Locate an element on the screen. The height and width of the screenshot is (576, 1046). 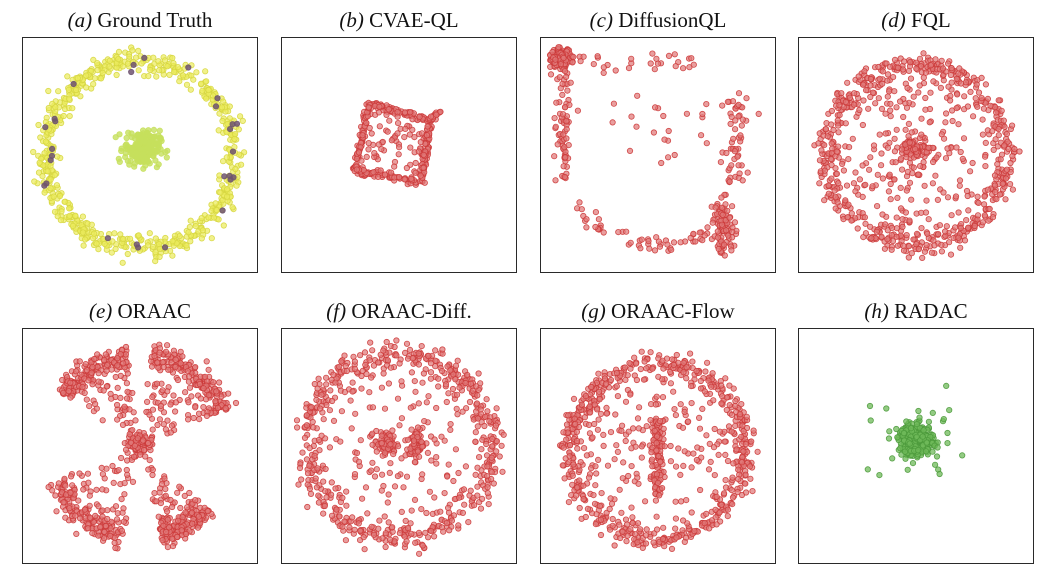
panel-b-label: CVAE-QL is located at coordinates (414, 20).